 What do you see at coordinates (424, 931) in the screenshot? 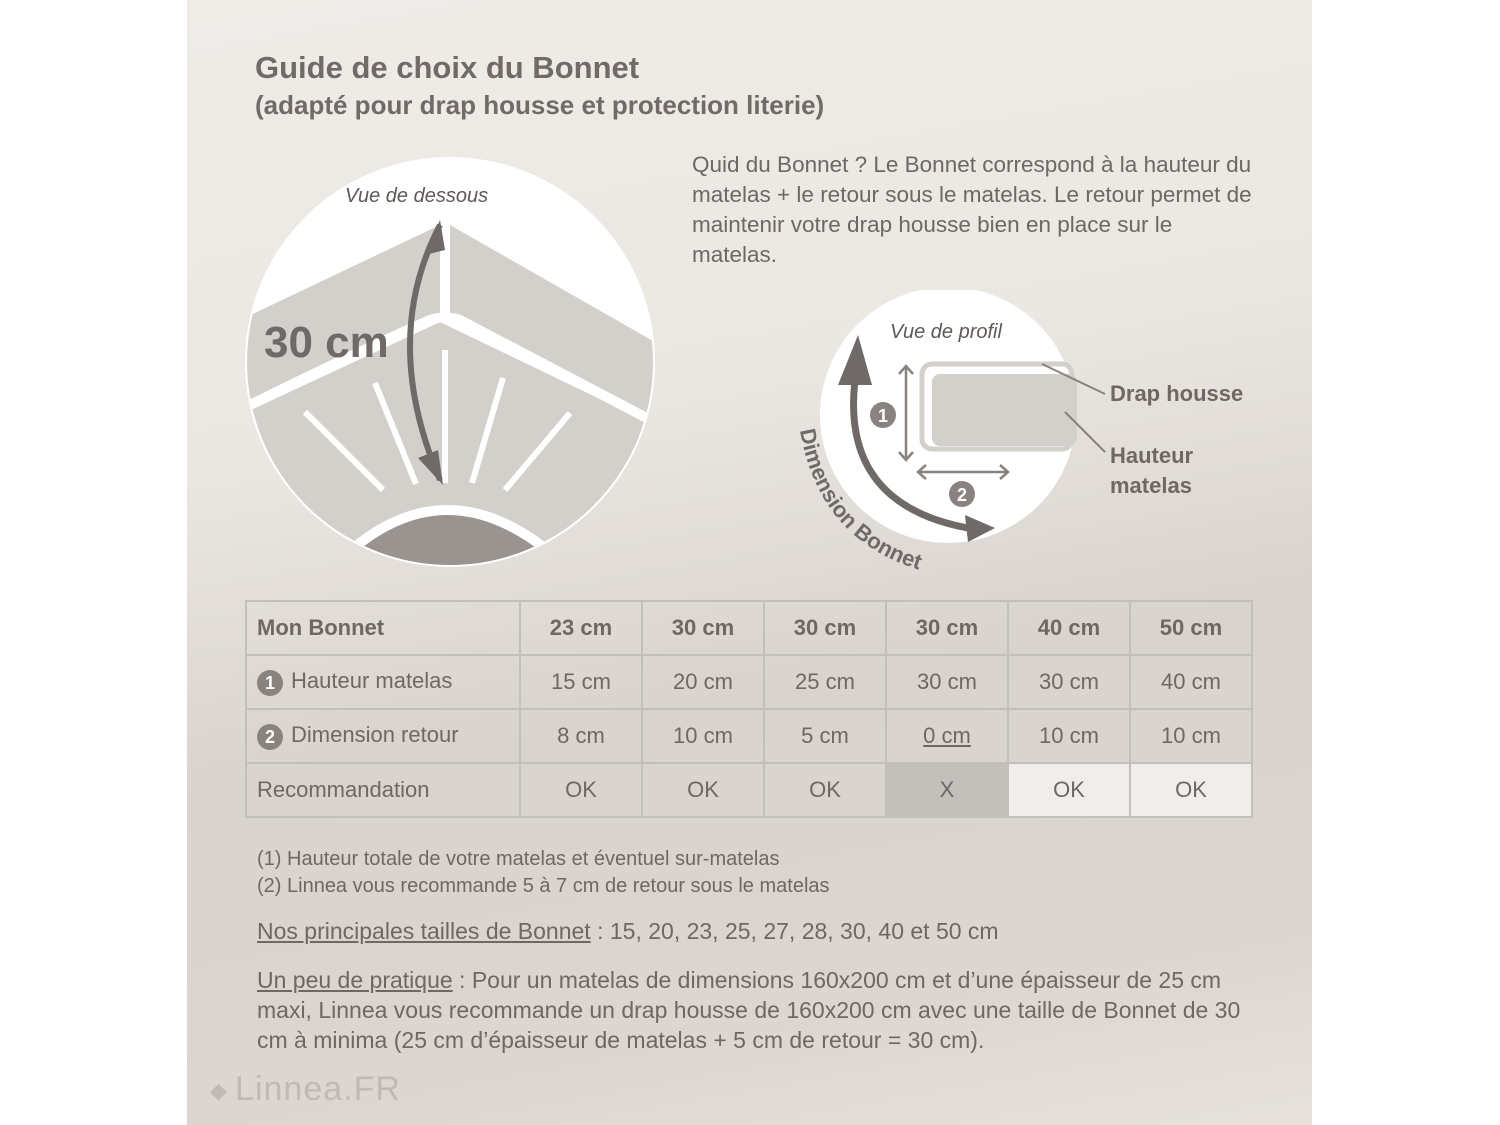
I see `sizes-label: Nos principales tailles de Bonnet` at bounding box center [424, 931].